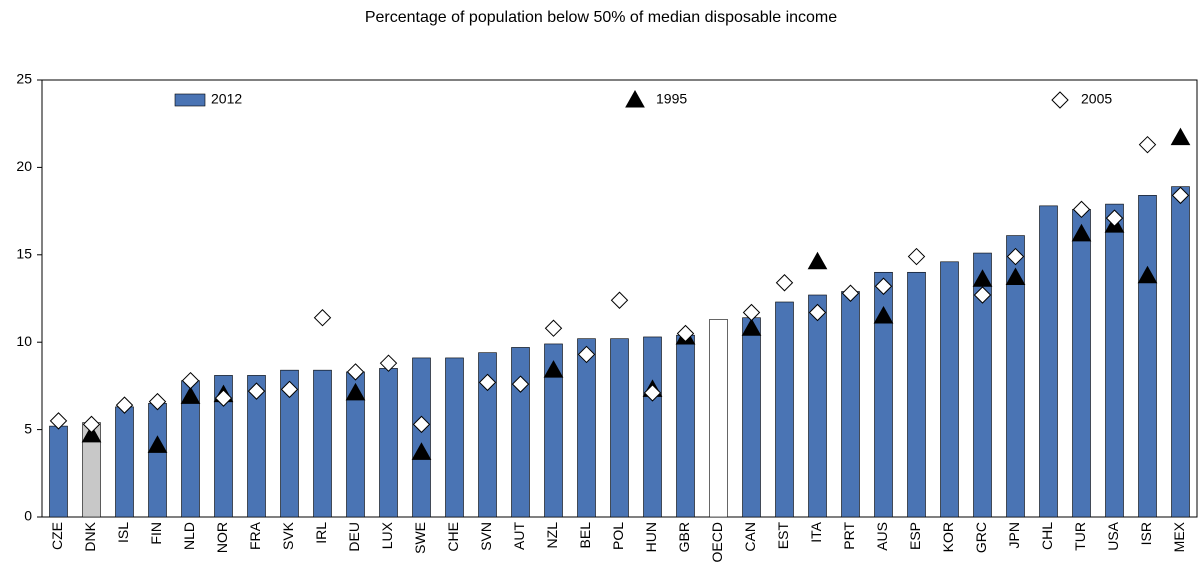  What do you see at coordinates (1179, 536) in the screenshot?
I see `x-tick-label: MEX` at bounding box center [1179, 536].